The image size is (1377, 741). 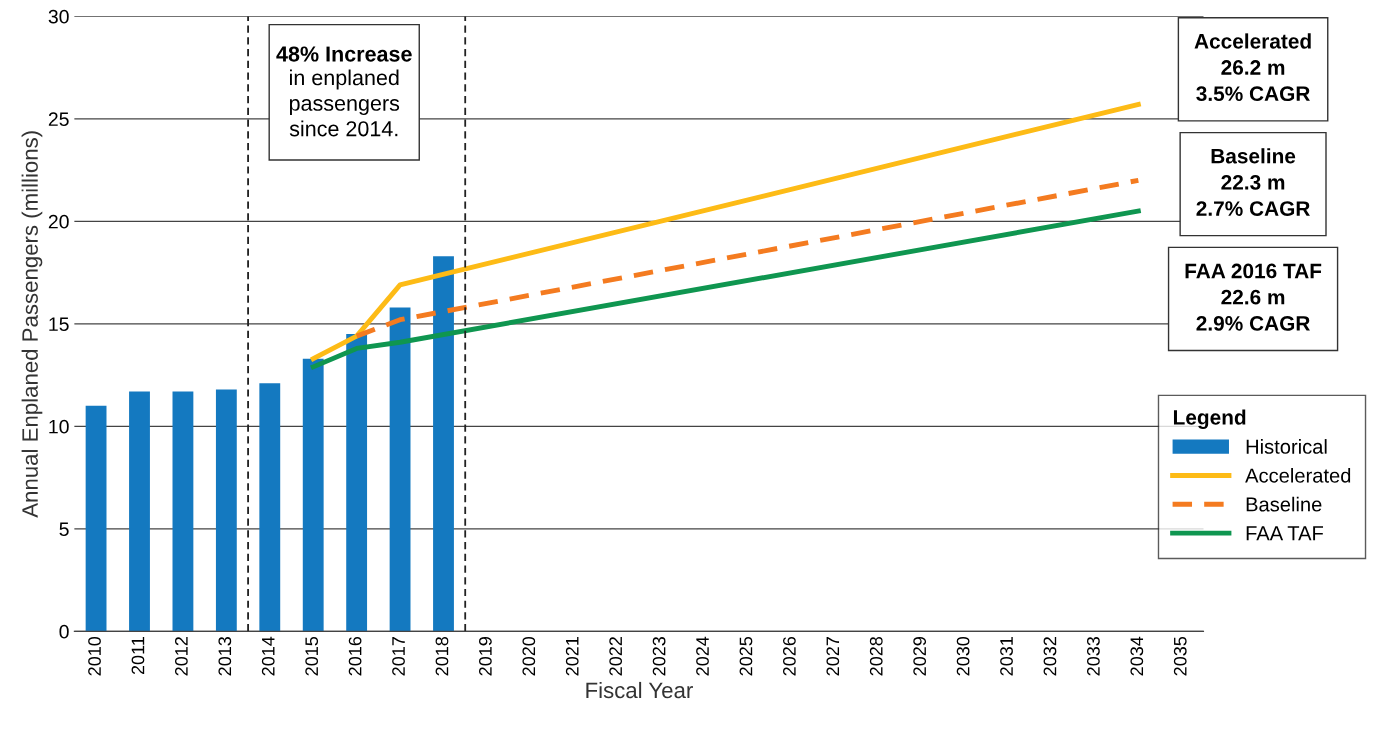 I want to click on y-axis-title: Annual Enplaned Passengers (millions), so click(x=32, y=324).